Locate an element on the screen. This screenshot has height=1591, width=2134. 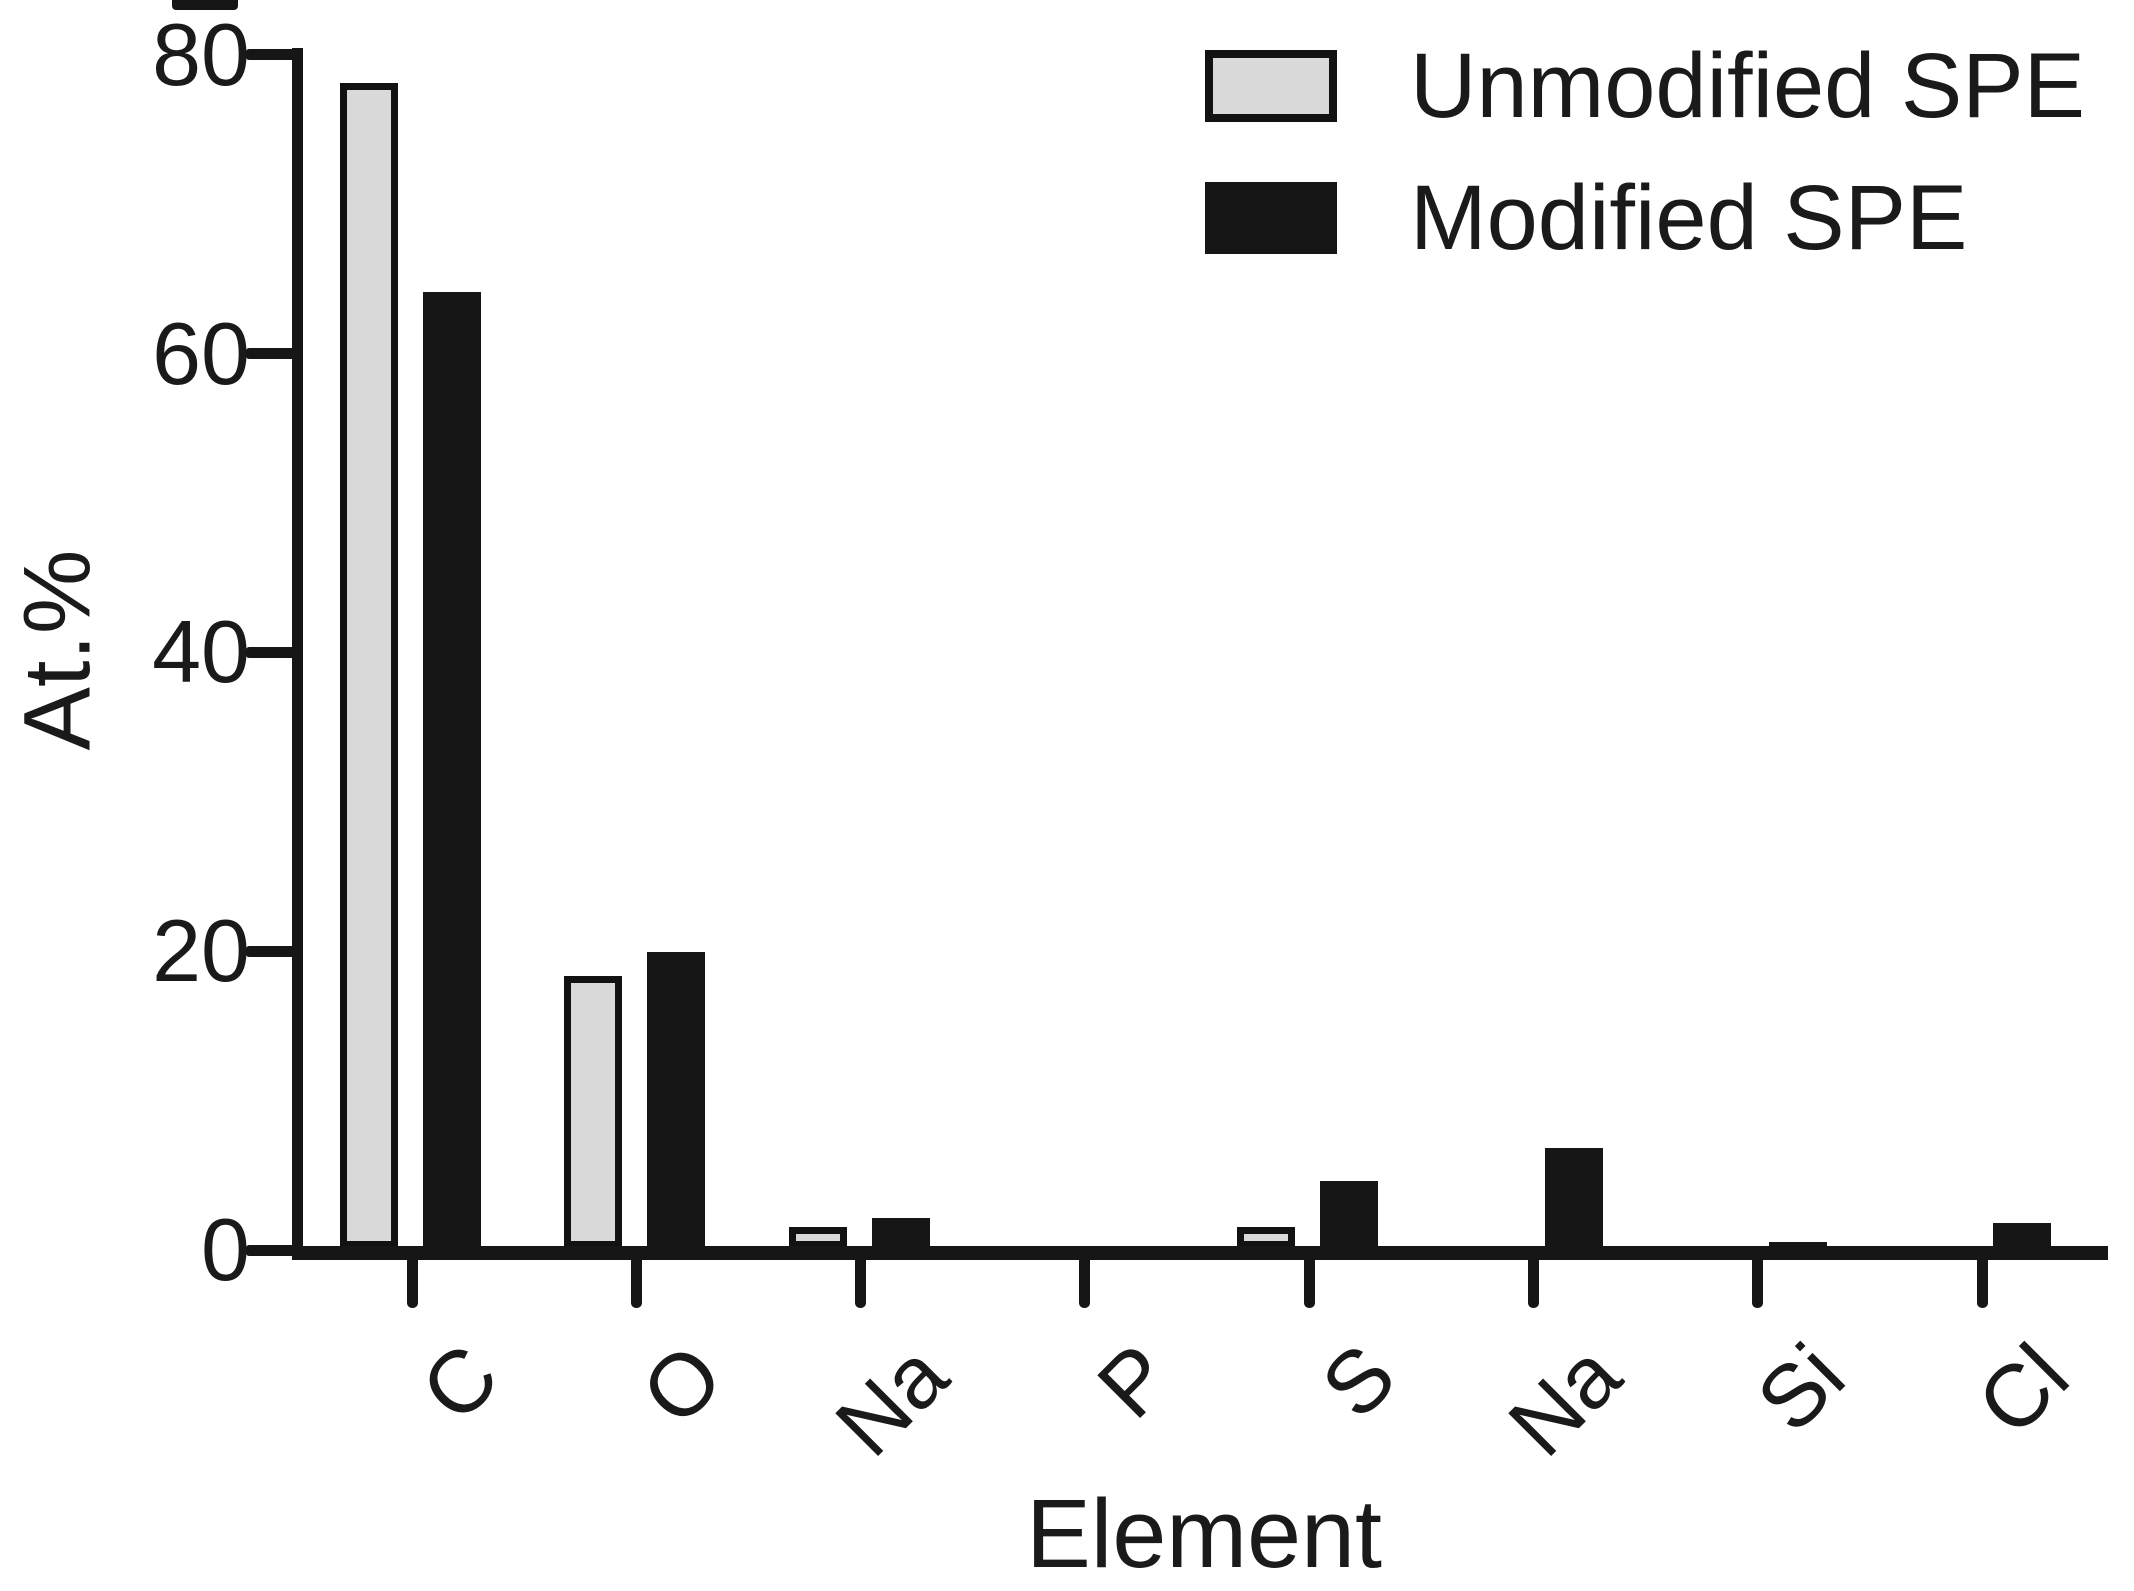
y-axis-title: At.% is located at coordinates (57, 650).